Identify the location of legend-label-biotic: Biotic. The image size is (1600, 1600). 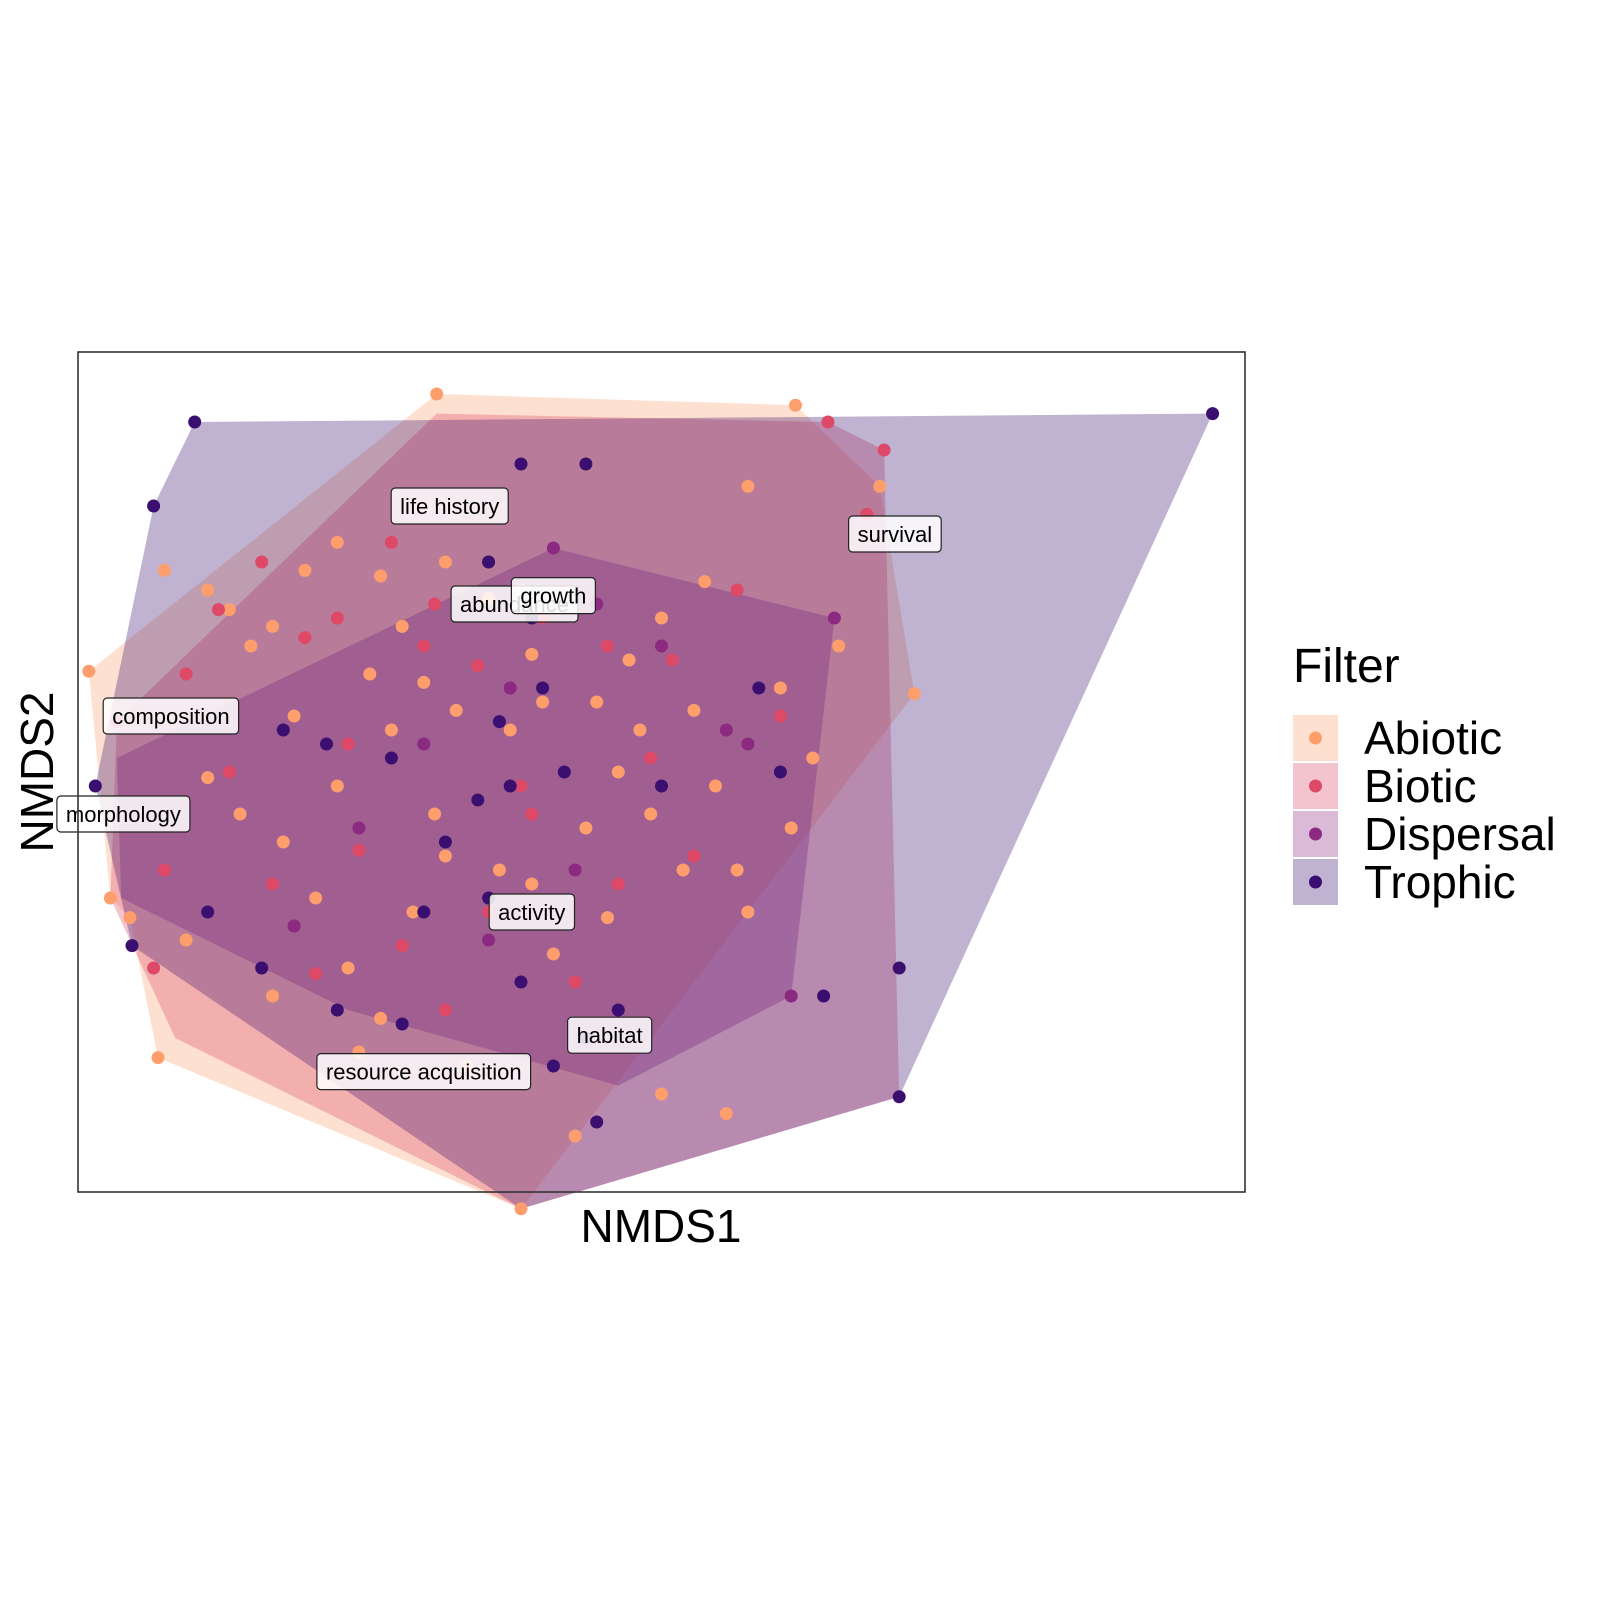
(1420, 786).